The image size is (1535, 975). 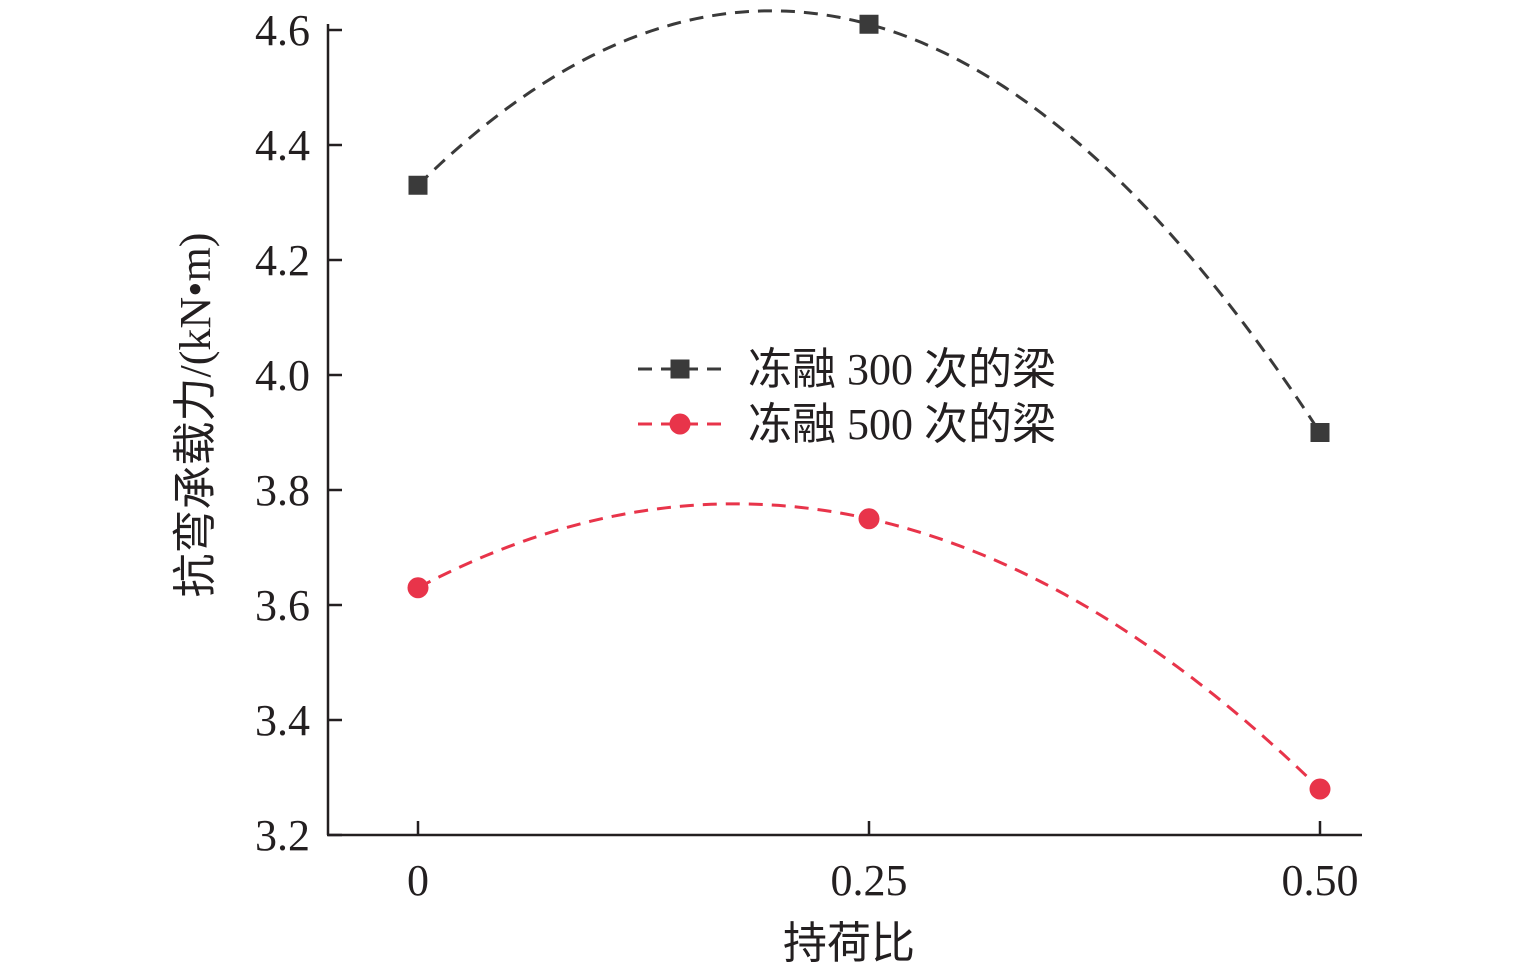 What do you see at coordinates (902, 369) in the screenshot?
I see `legend-label-1: 冻融 300 次的梁` at bounding box center [902, 369].